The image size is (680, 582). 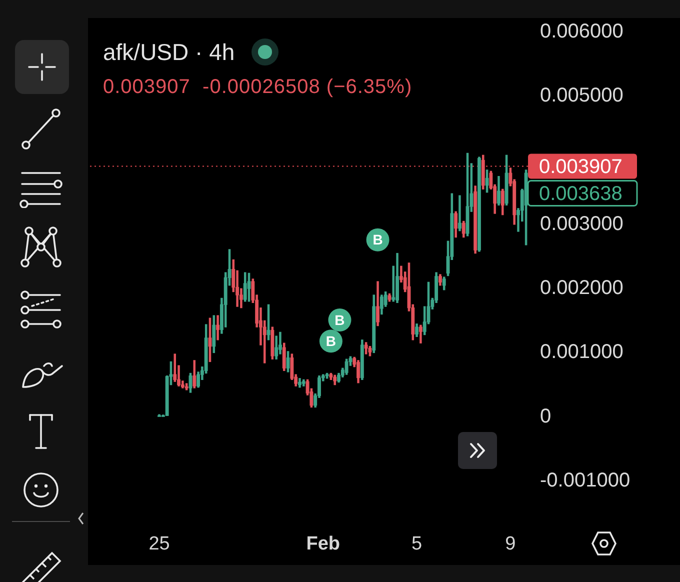 What do you see at coordinates (582, 95) in the screenshot?
I see `y-tick-label: 0.005000` at bounding box center [582, 95].